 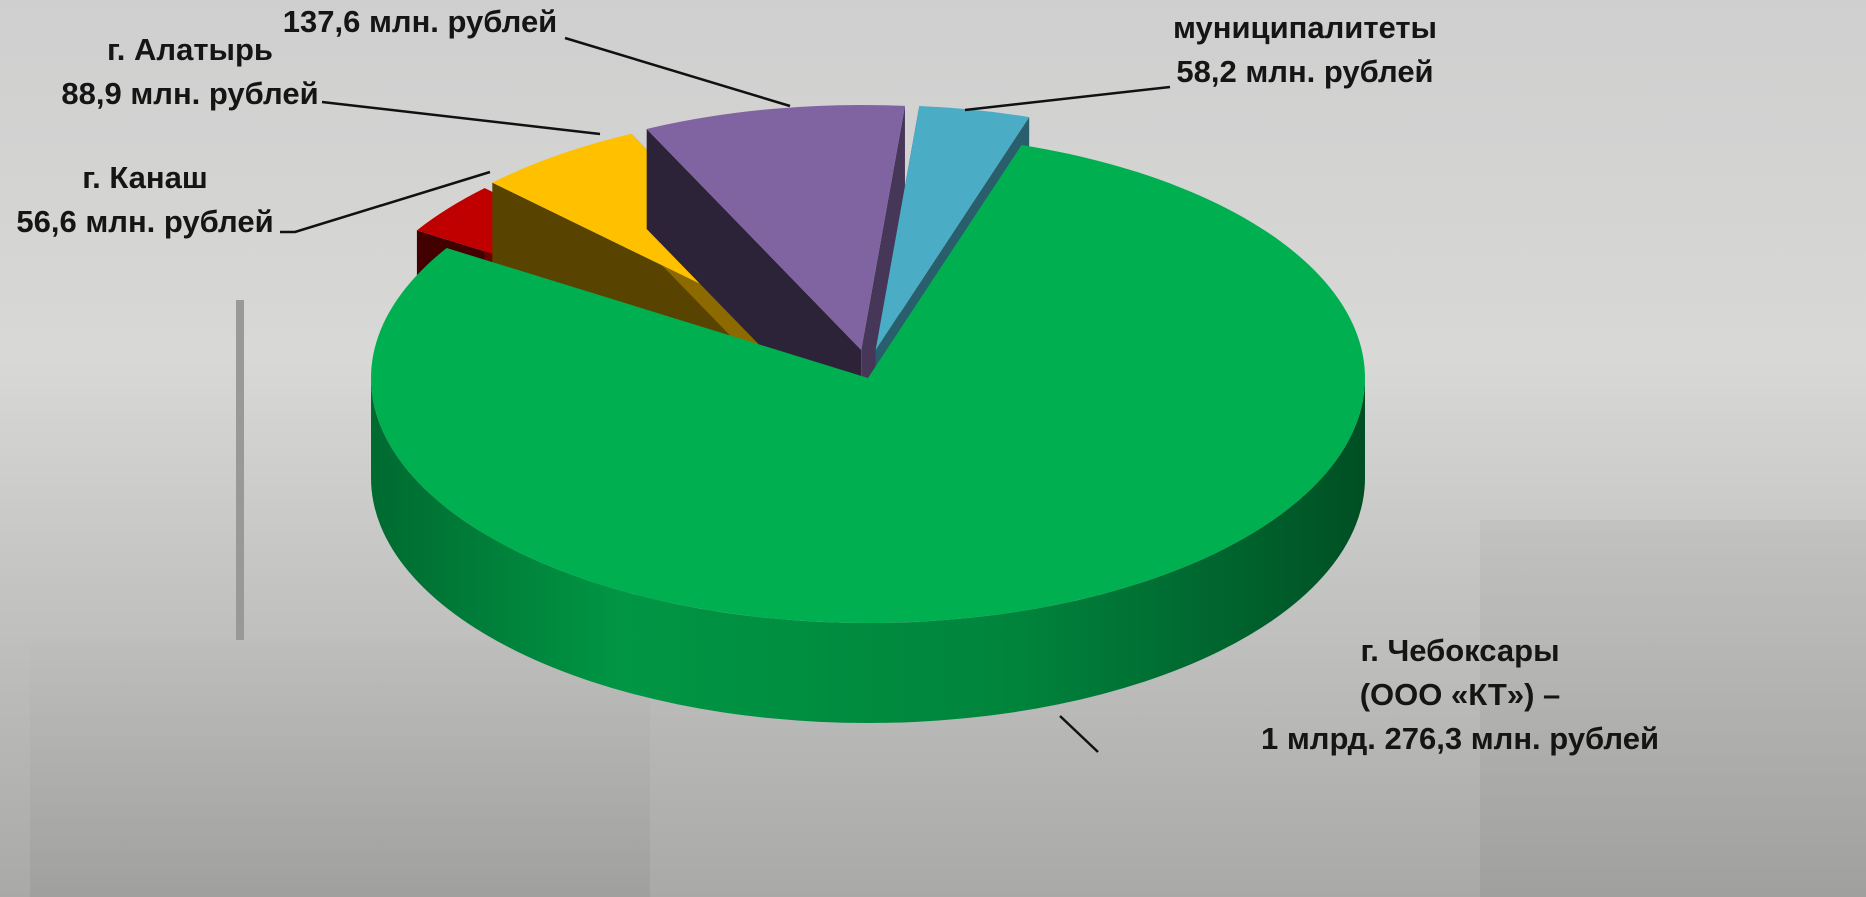 What do you see at coordinates (145, 221) in the screenshot?
I see `value-label: 56,6 млн. рублей` at bounding box center [145, 221].